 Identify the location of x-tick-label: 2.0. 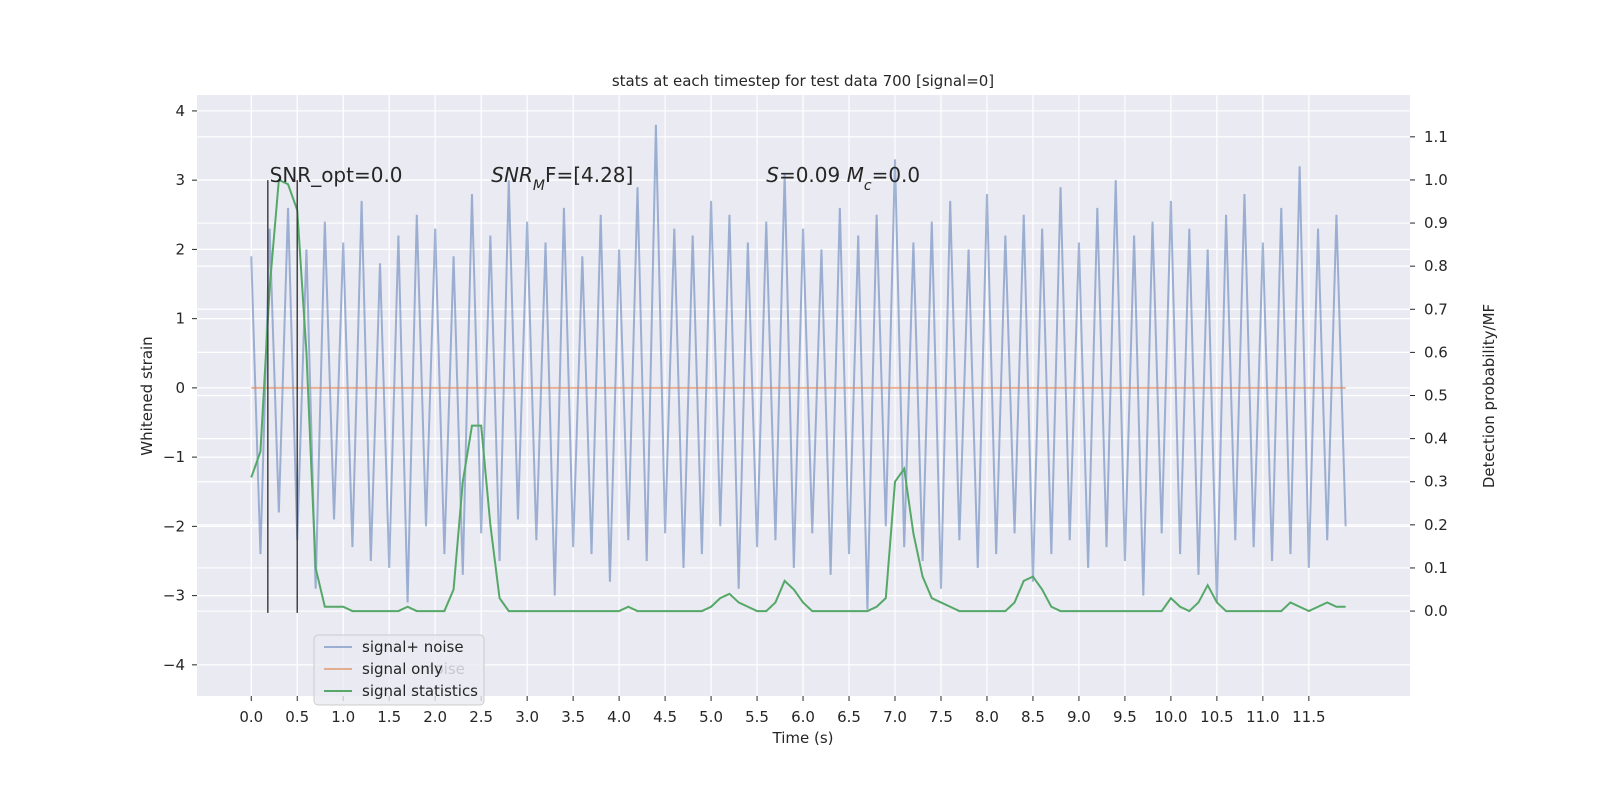
(435, 717).